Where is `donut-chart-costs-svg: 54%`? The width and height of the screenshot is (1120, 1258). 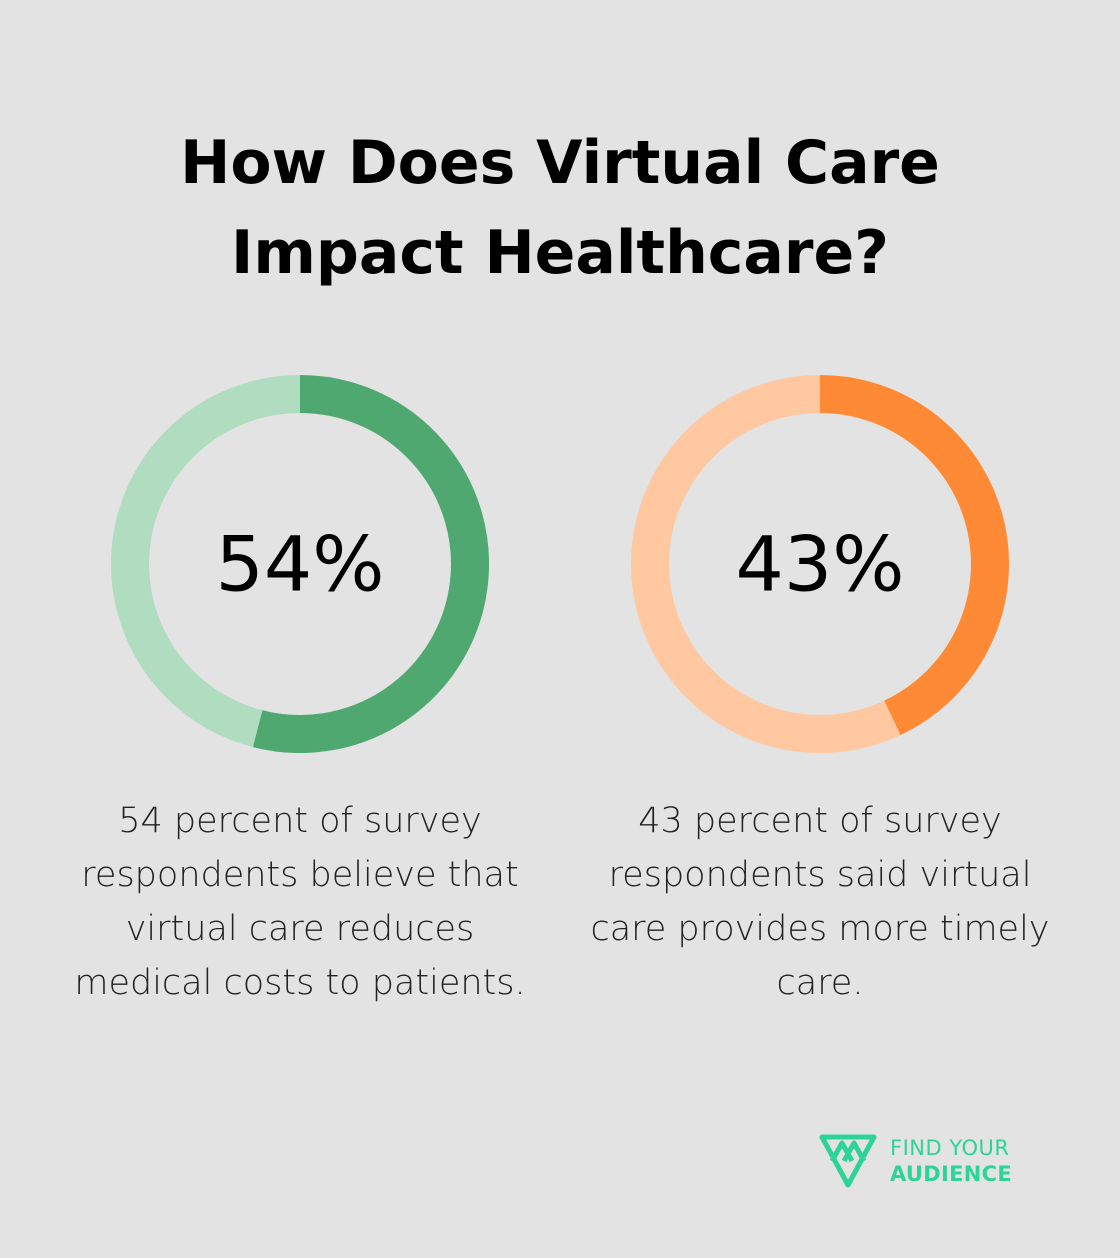 donut-chart-costs-svg: 54% is located at coordinates (300, 564).